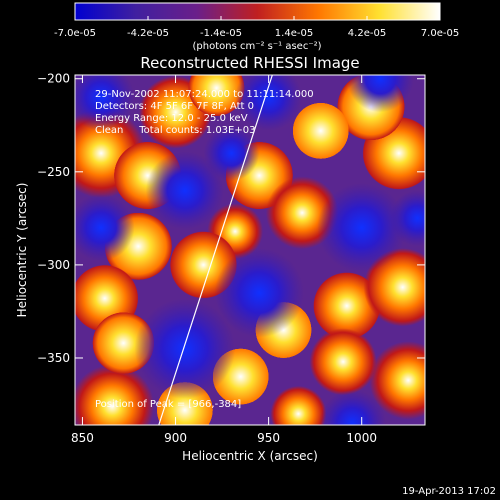 This screenshot has height=500, width=500. Describe the element at coordinates (171, 118) in the screenshot. I see `annotation-energy-range: Energy Range: 12.0 - 25.0 keV` at that location.